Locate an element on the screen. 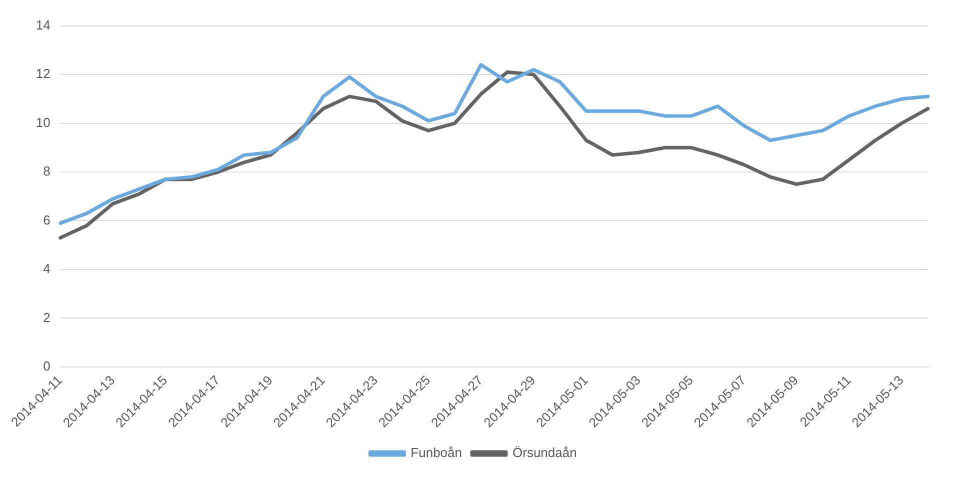  y-tick-label: 0 is located at coordinates (46, 366).